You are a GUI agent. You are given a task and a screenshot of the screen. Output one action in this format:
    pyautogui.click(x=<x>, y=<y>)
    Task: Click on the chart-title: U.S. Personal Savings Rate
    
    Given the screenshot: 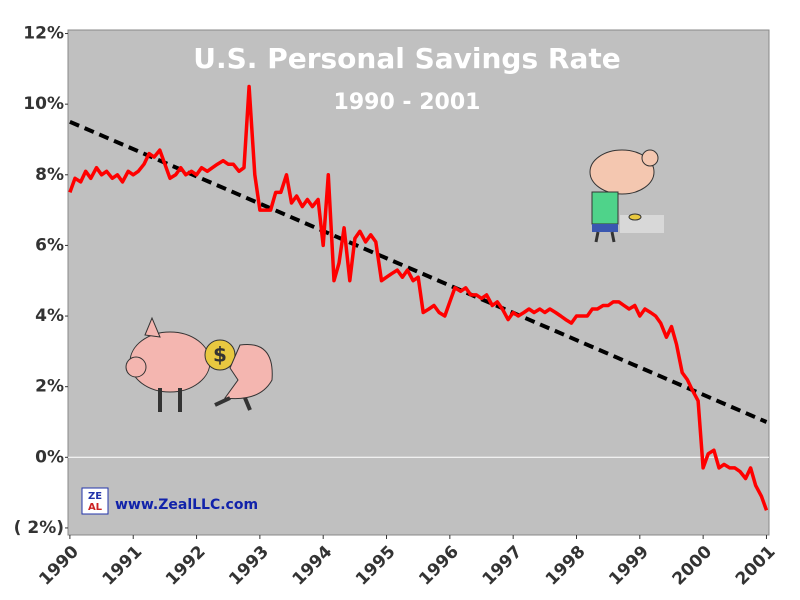 What is the action you would take?
    pyautogui.click(x=406, y=58)
    